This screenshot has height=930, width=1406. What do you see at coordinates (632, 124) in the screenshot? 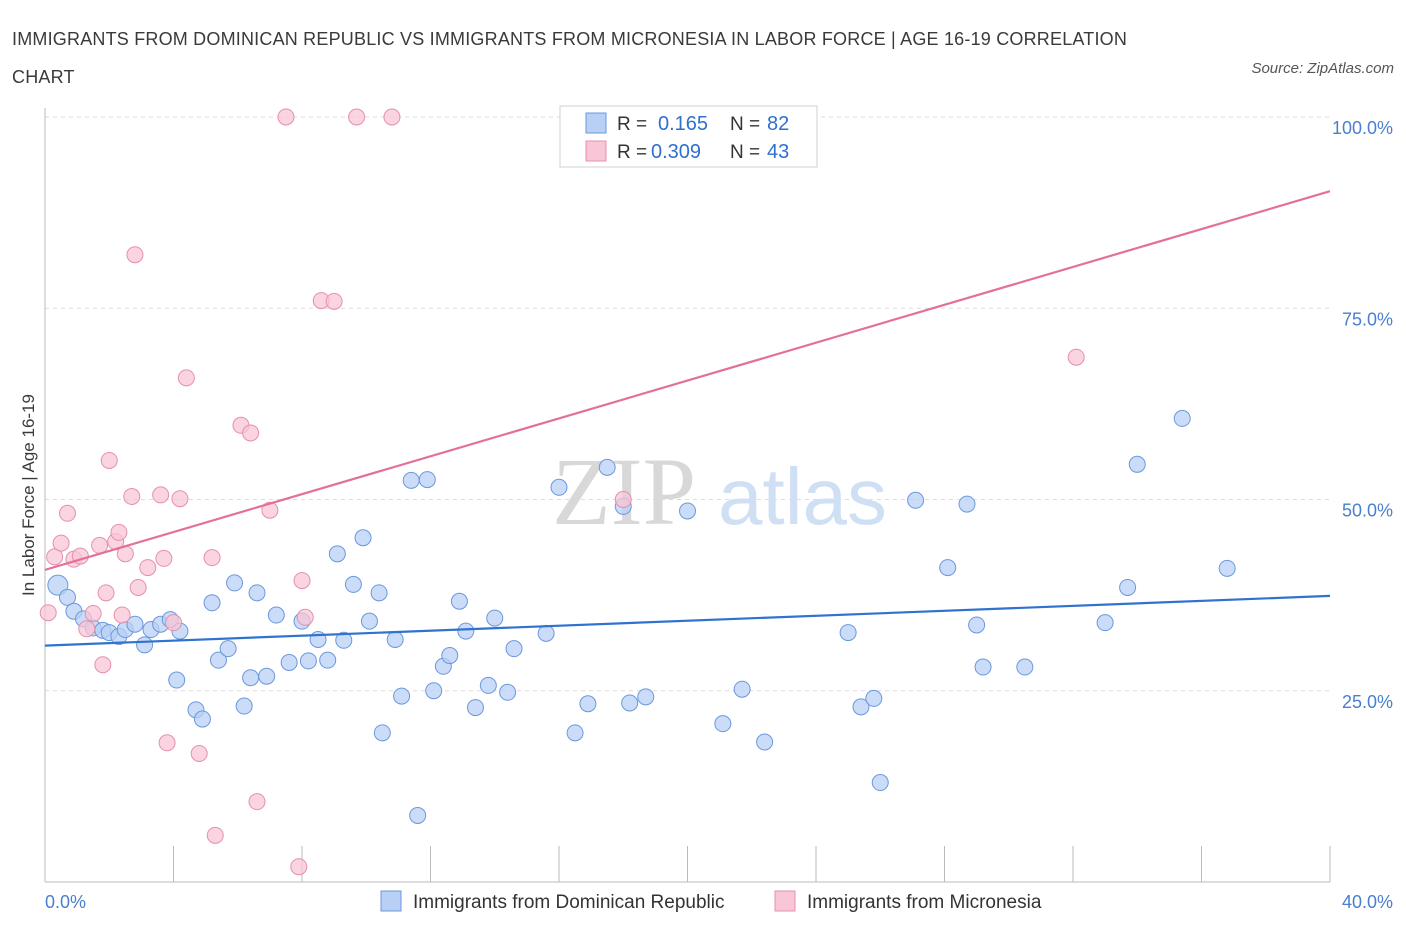
I see `legend-r-label-1: R =` at bounding box center [632, 124].